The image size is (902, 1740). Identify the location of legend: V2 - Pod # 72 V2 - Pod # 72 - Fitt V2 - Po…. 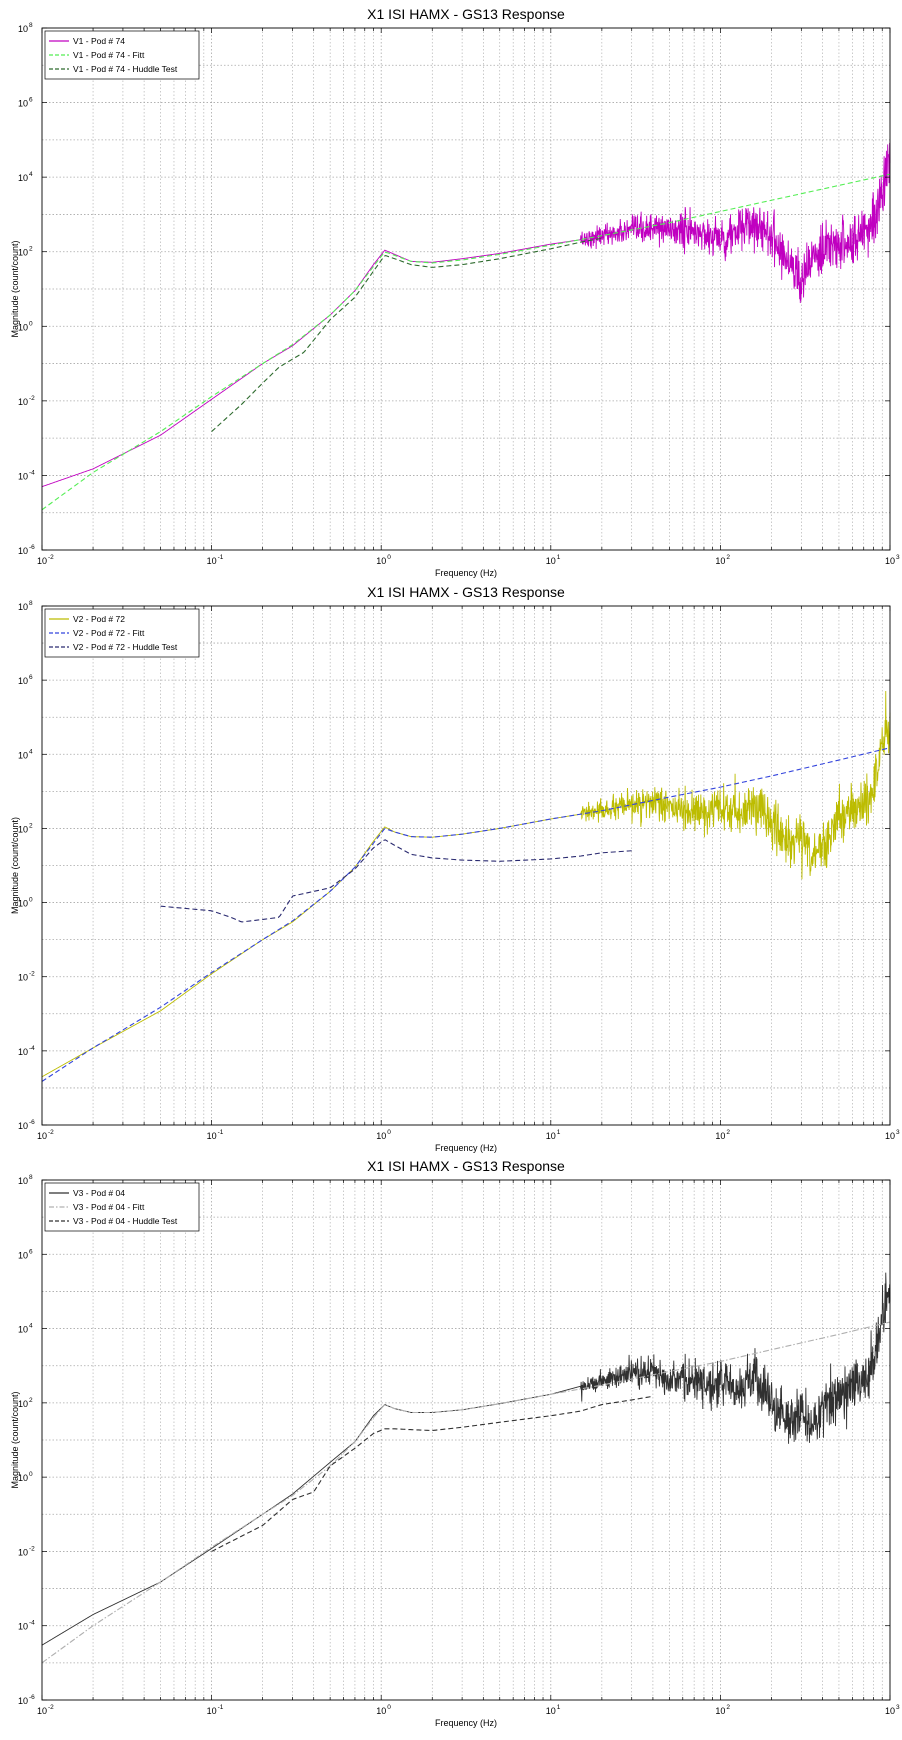
(122, 633).